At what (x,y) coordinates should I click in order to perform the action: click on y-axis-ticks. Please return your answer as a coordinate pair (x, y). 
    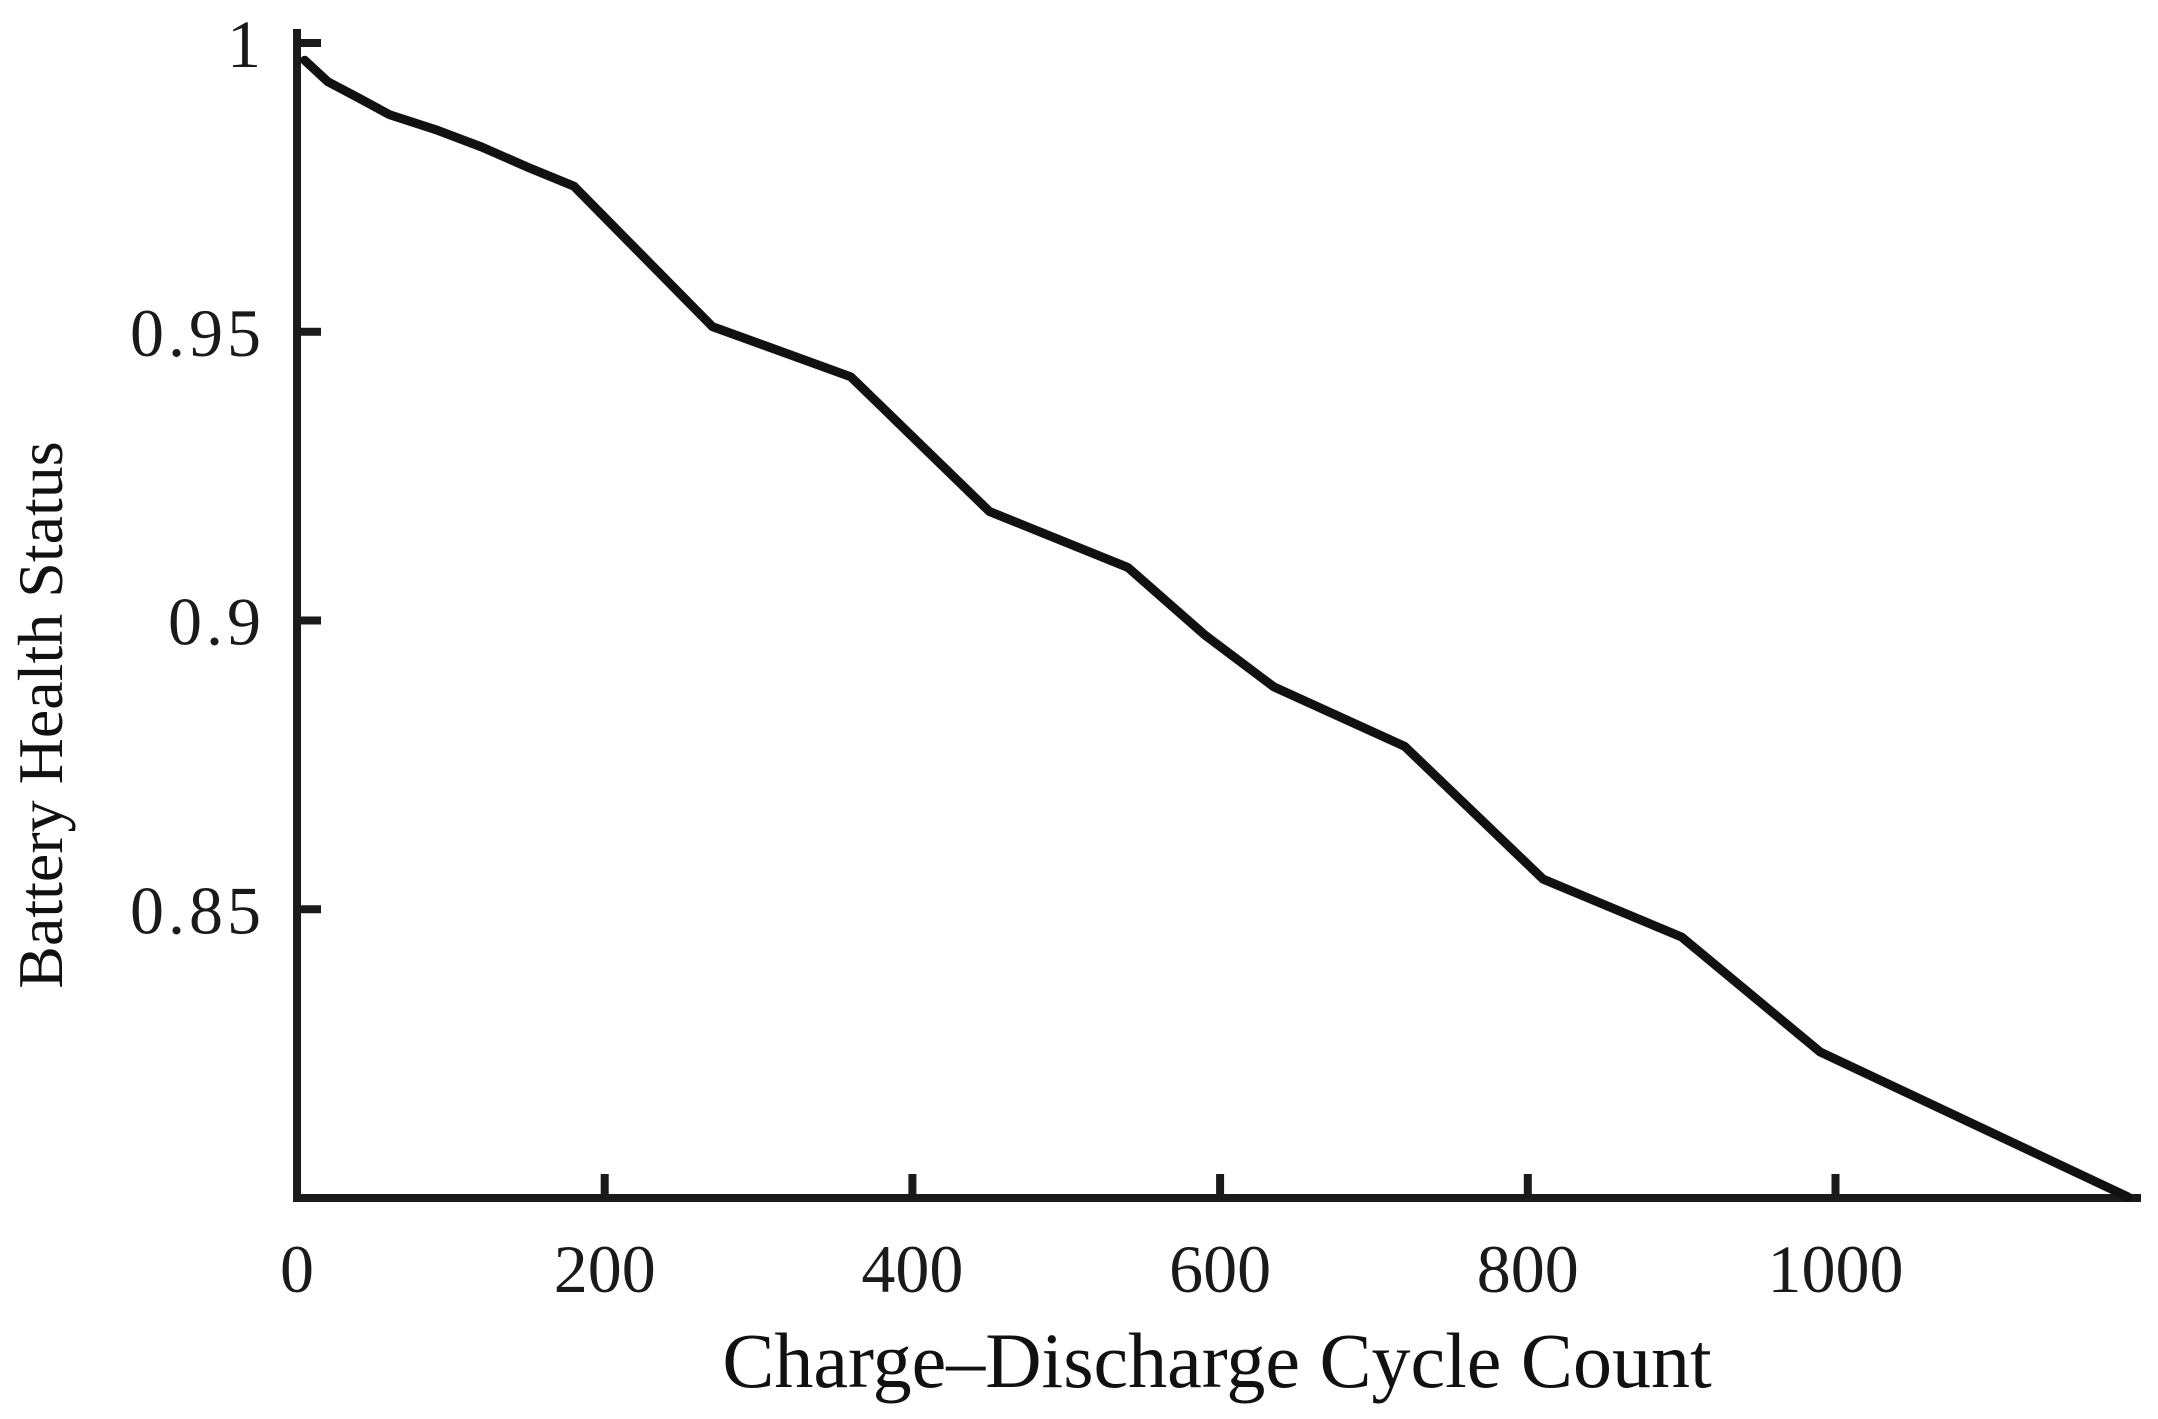
    Looking at the image, I should click on (309, 476).